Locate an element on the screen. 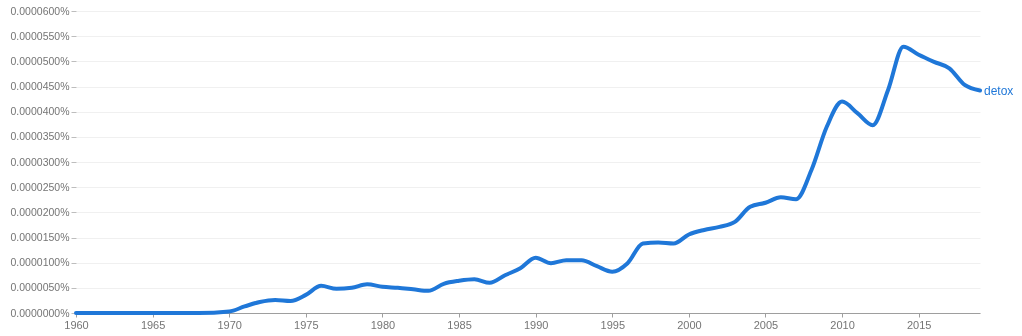 The width and height of the screenshot is (1022, 336). y-tick-label: 0.0000250% is located at coordinates (40, 186).